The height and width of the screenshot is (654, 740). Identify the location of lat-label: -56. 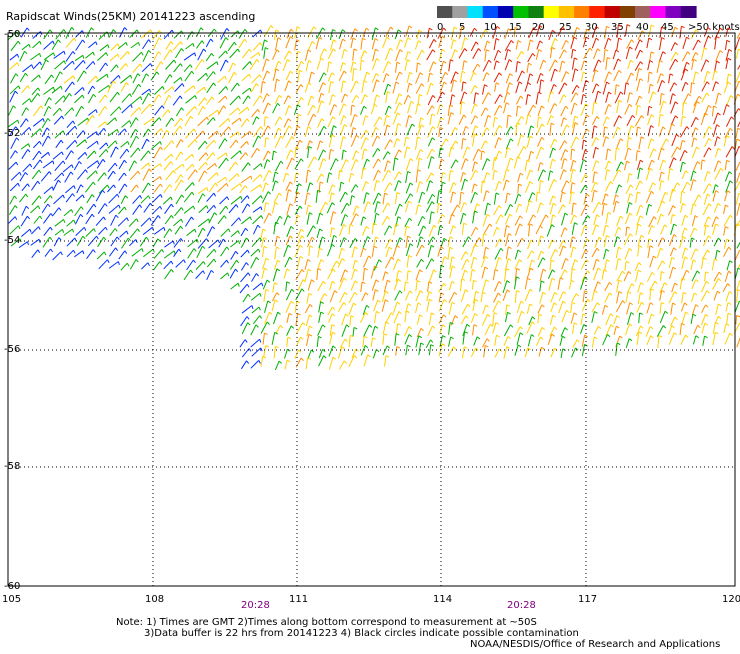
(12, 349).